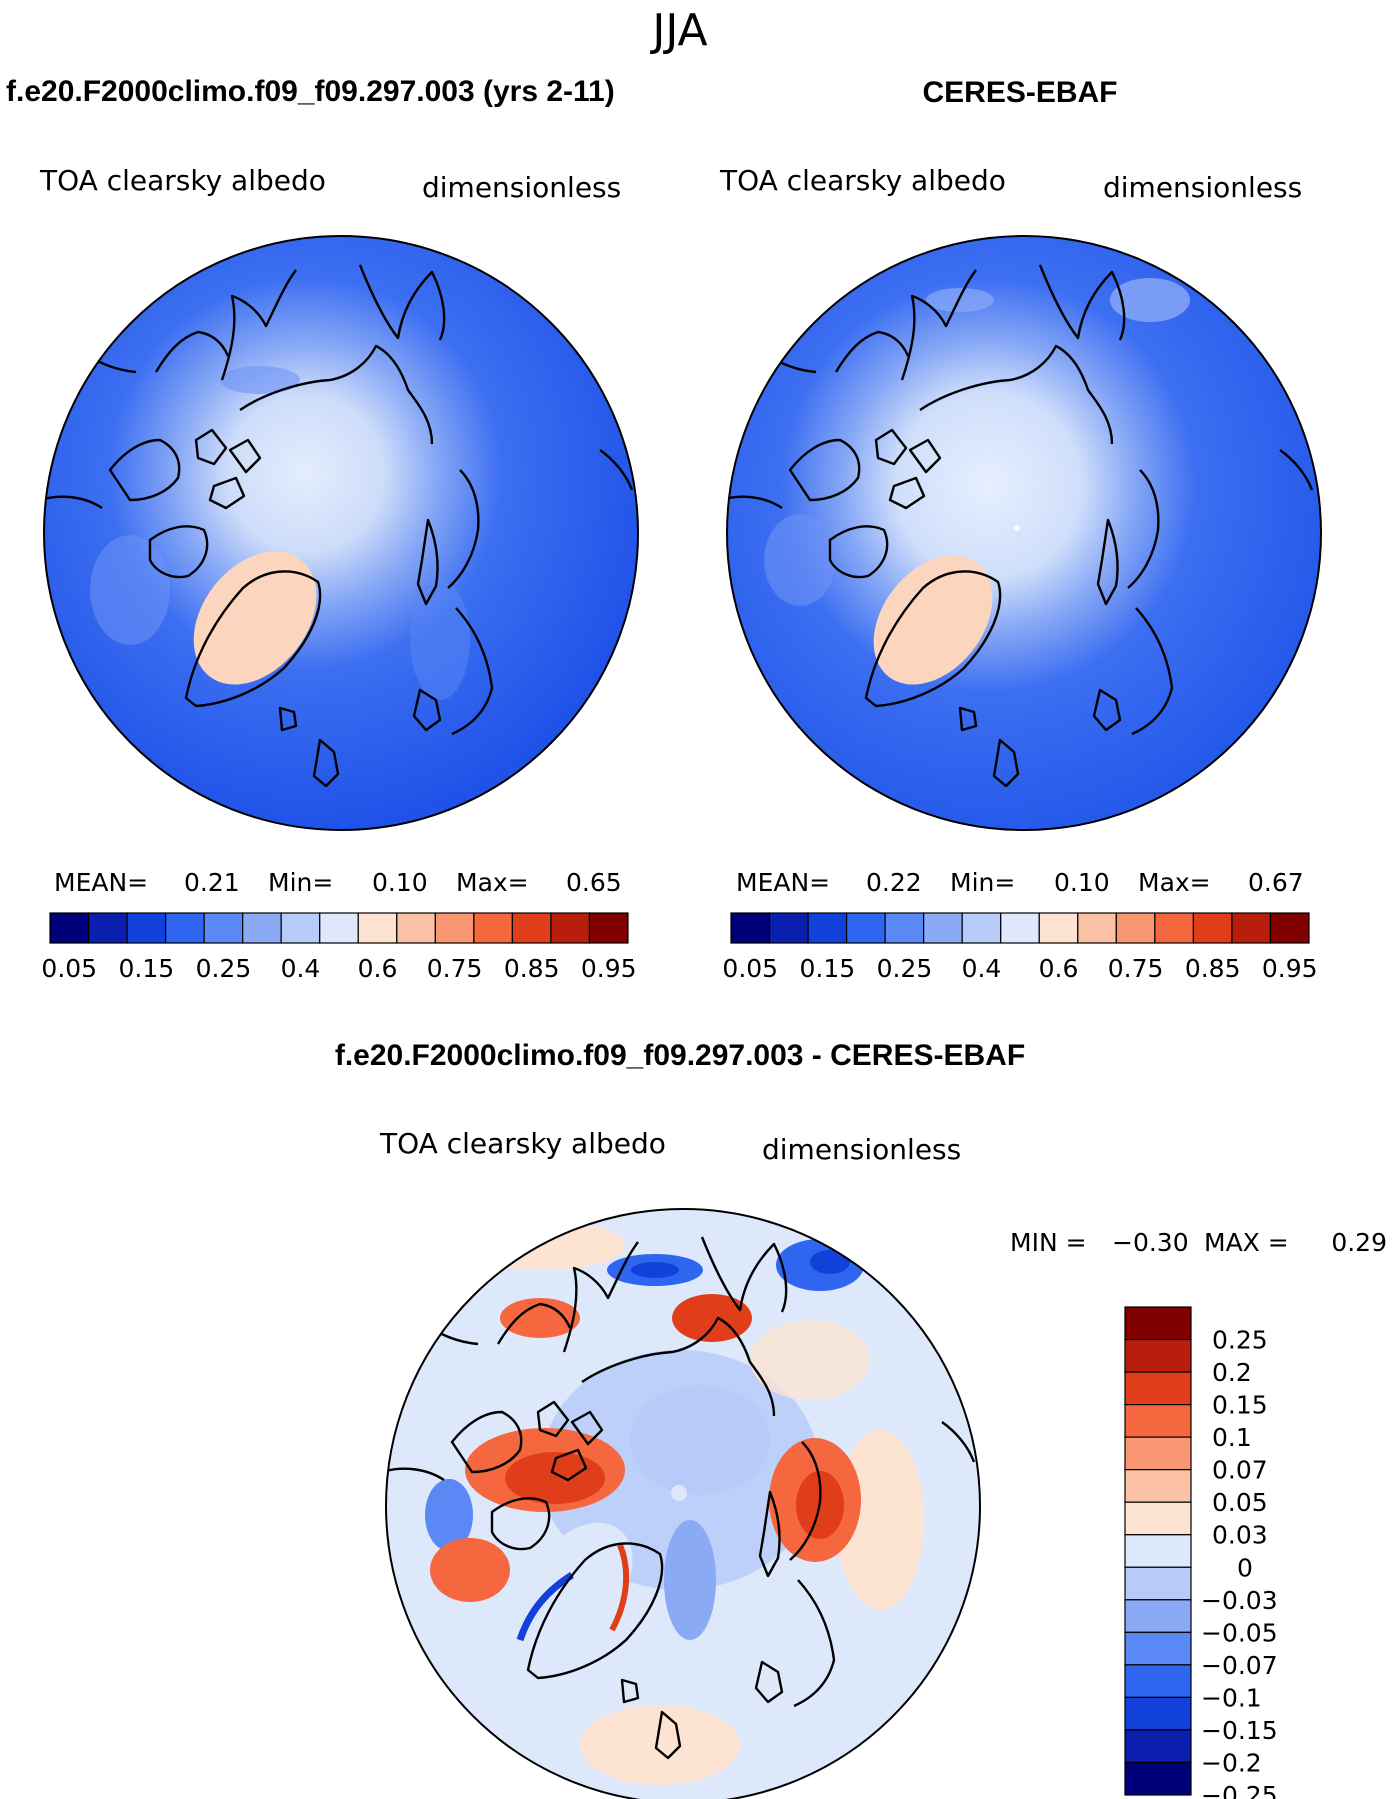  What do you see at coordinates (1239, 1730) in the screenshot?
I see `diff-colorbar-tick-label: −0.15` at bounding box center [1239, 1730].